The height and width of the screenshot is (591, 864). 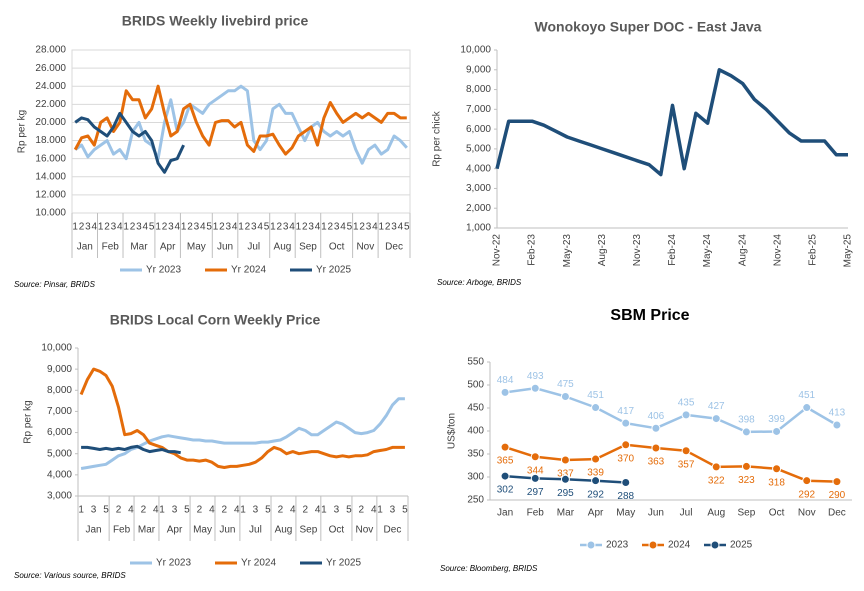 I want to click on x-tick-label: Oct, so click(x=777, y=513).